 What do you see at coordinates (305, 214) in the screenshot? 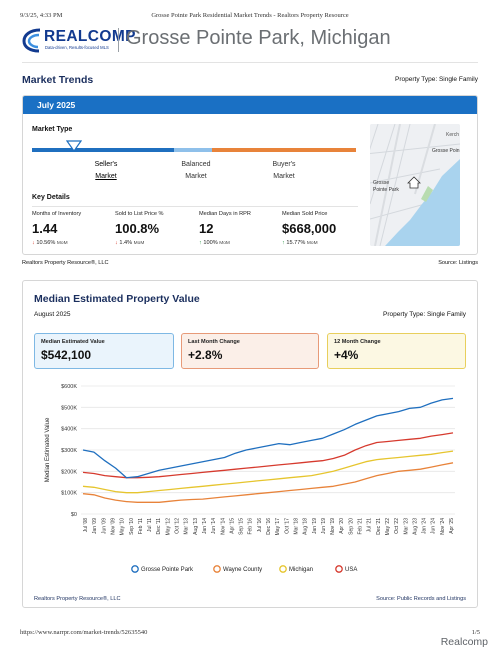
I see `metric-label: Median Sold Price` at bounding box center [305, 214].